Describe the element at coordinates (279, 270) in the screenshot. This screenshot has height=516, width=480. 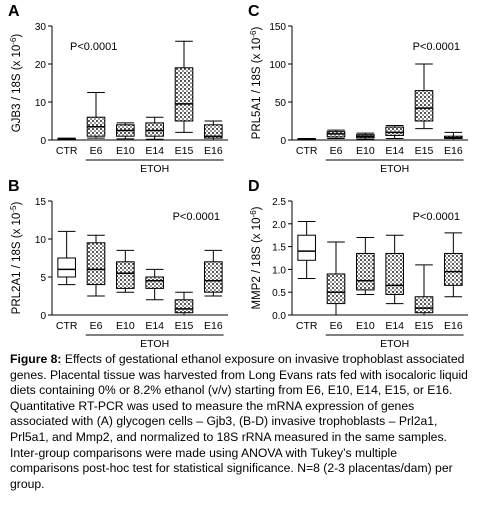
I see `y-tick-label: 1.0` at that location.